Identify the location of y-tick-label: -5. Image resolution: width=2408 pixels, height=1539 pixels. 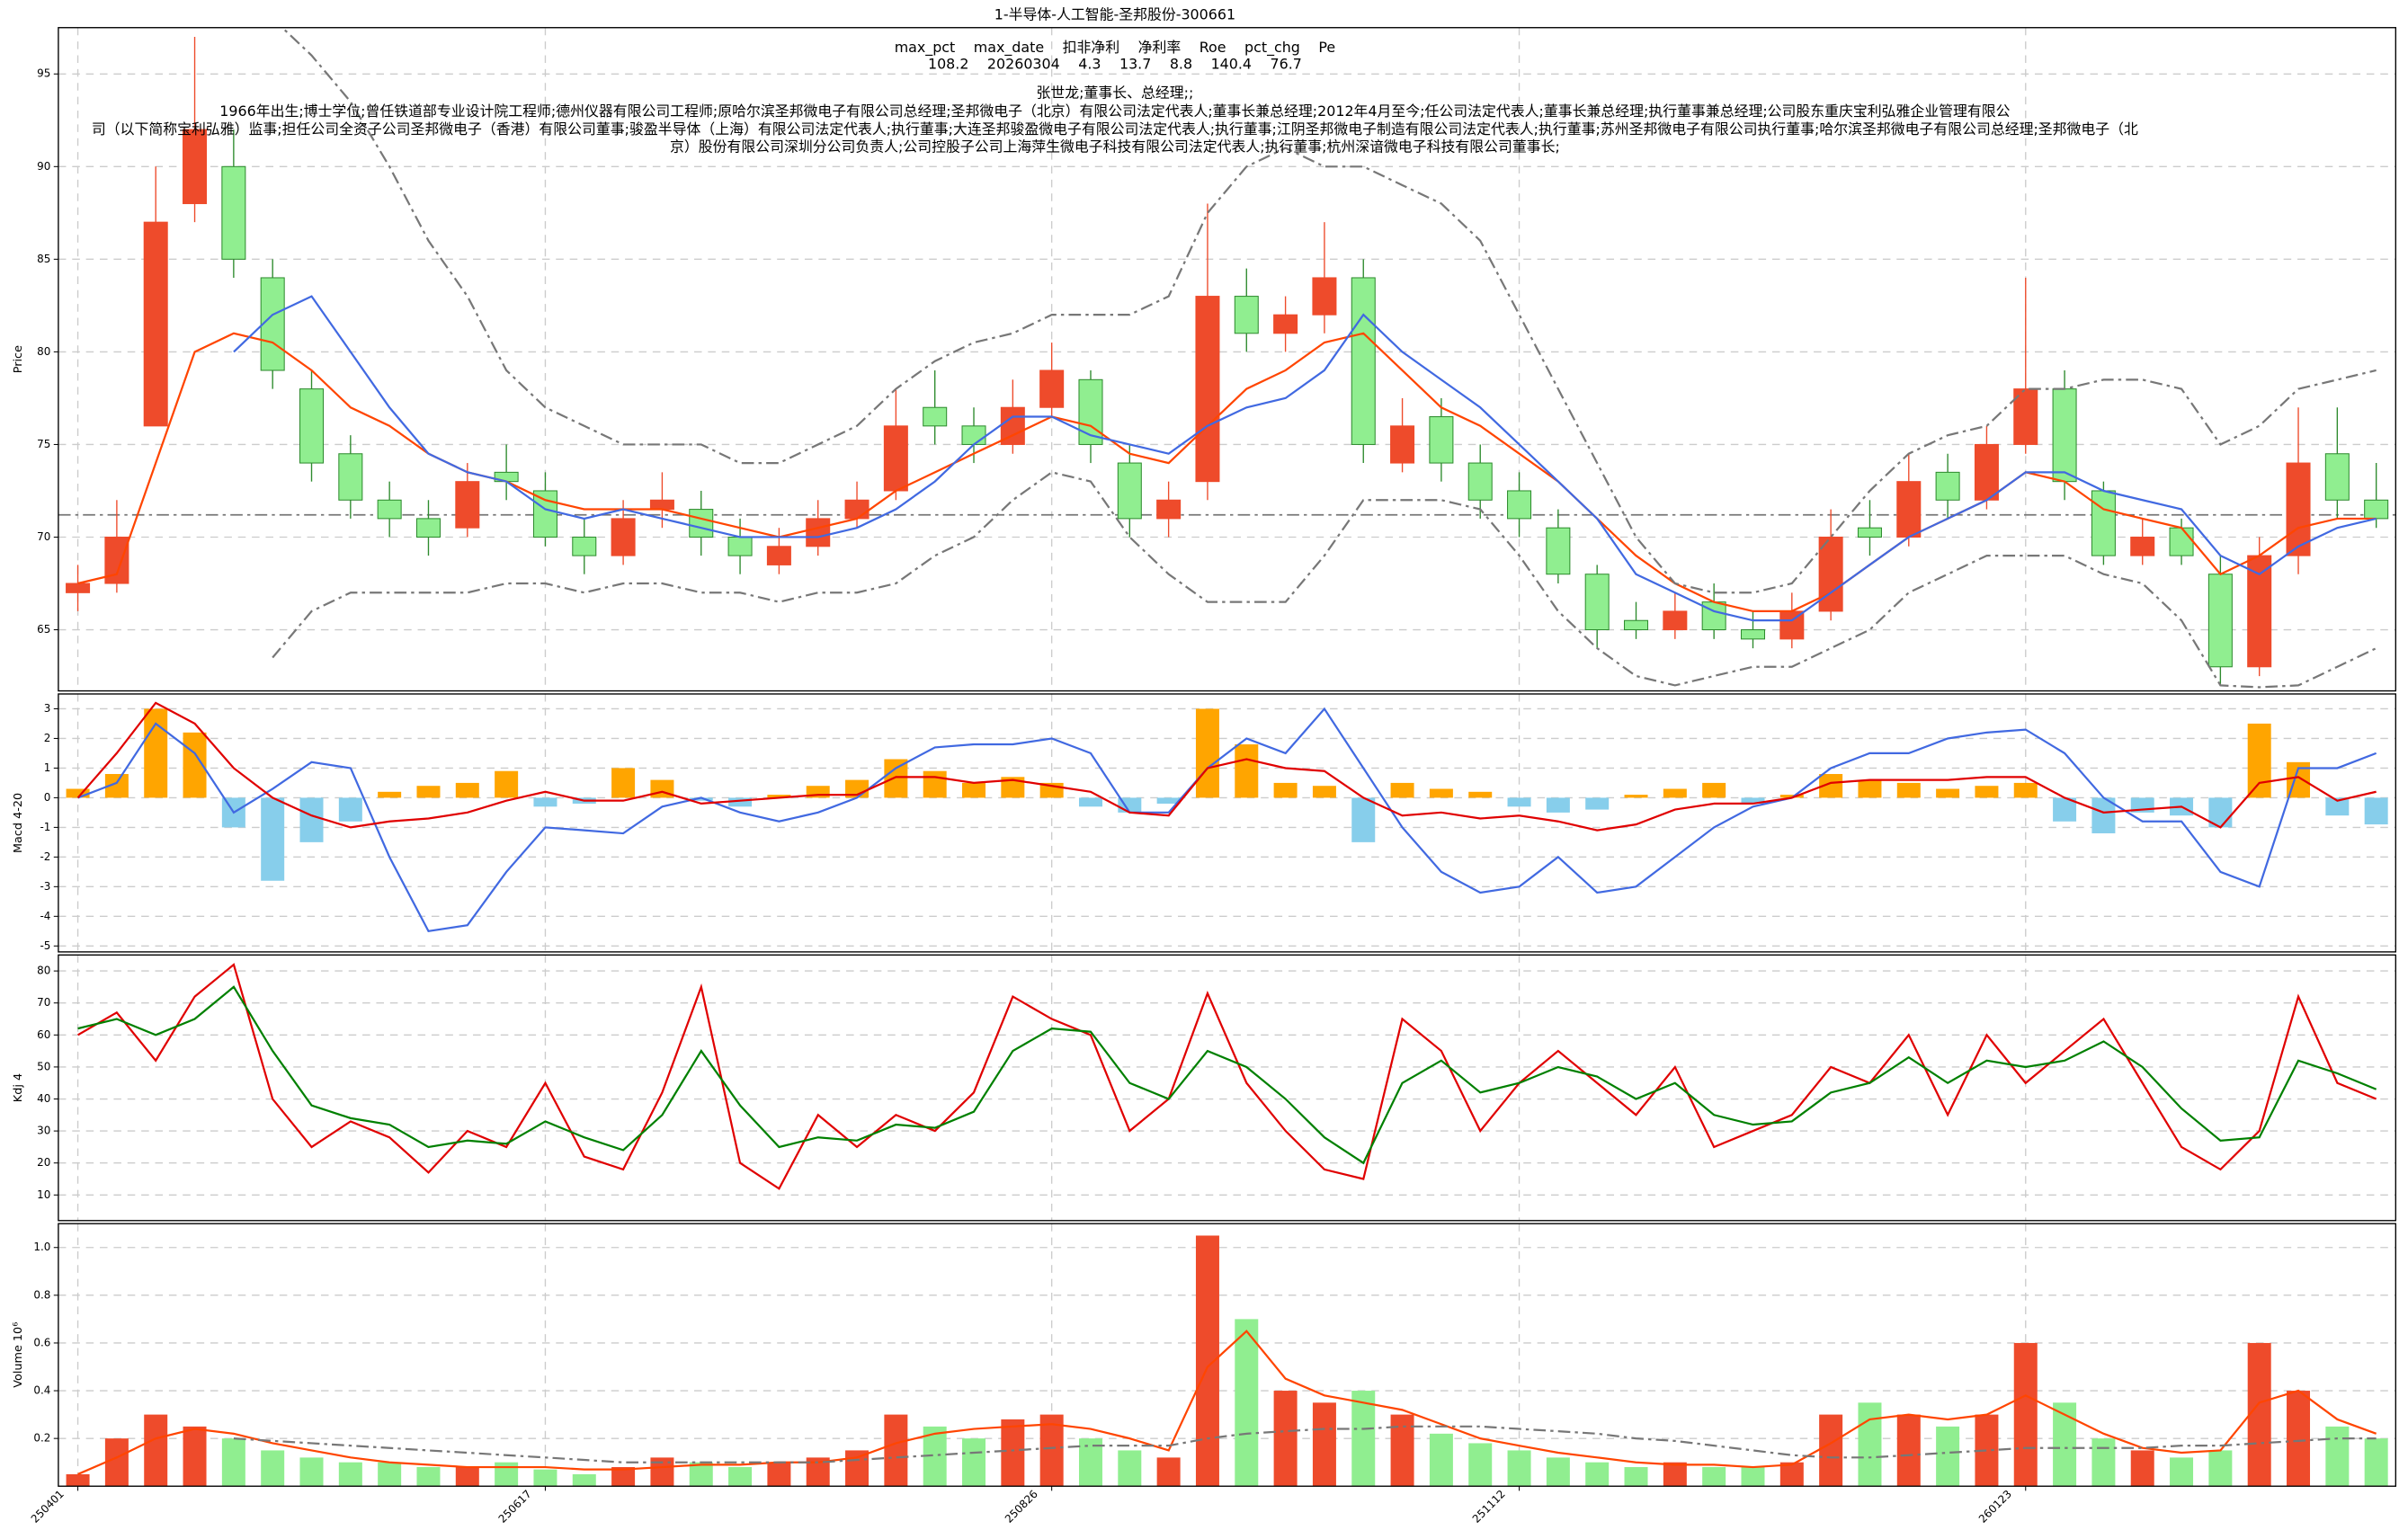
(45, 946).